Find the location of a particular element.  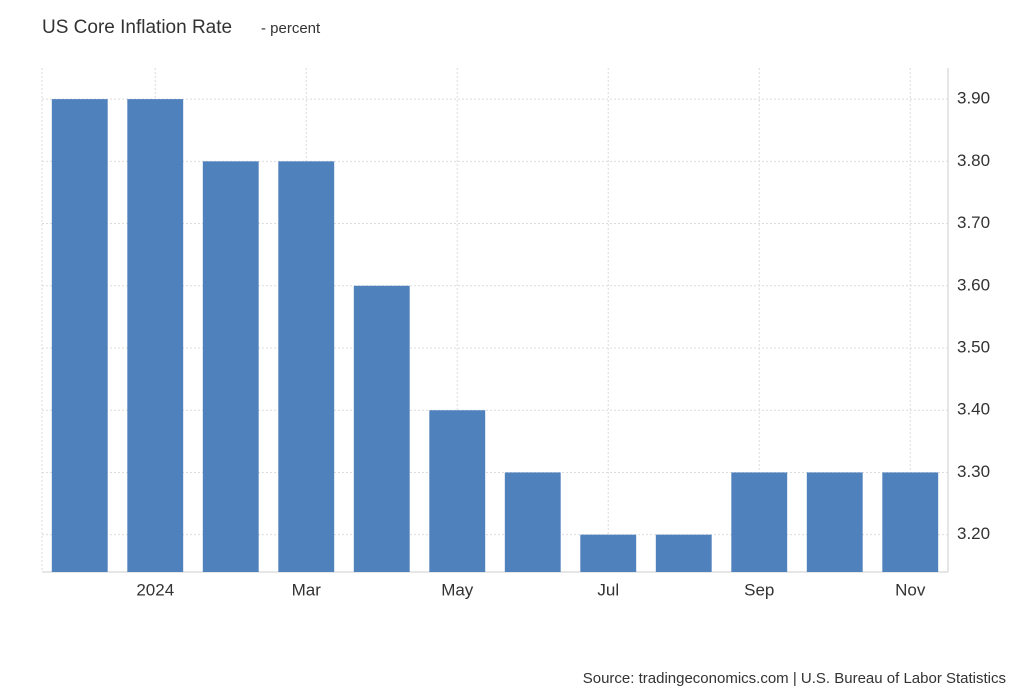

y-tick-label: 3.60 is located at coordinates (973, 284).